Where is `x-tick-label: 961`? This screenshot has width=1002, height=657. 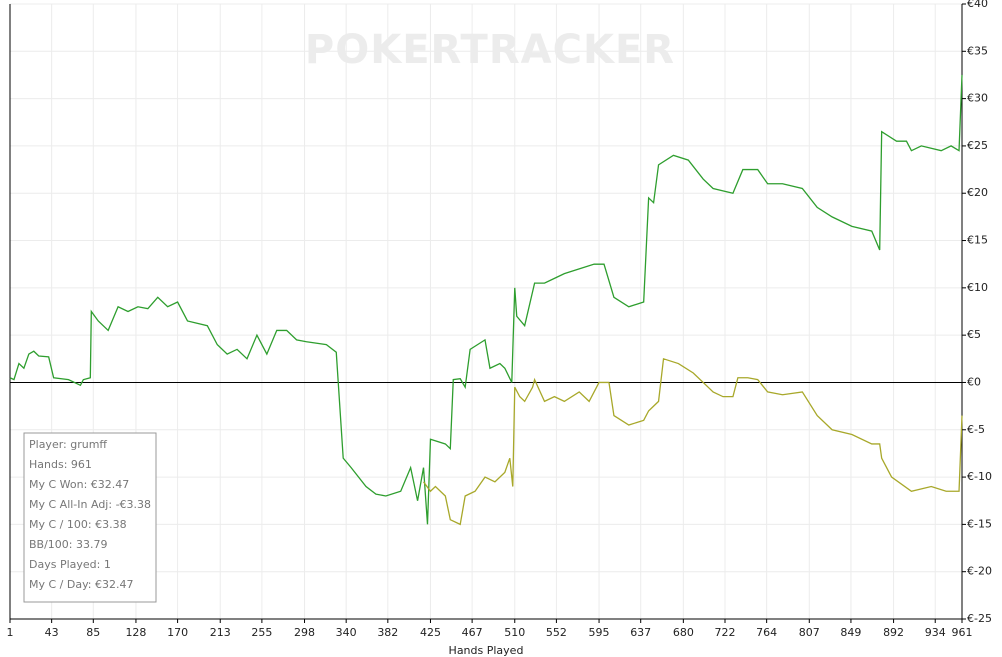 x-tick-label: 961 is located at coordinates (962, 632).